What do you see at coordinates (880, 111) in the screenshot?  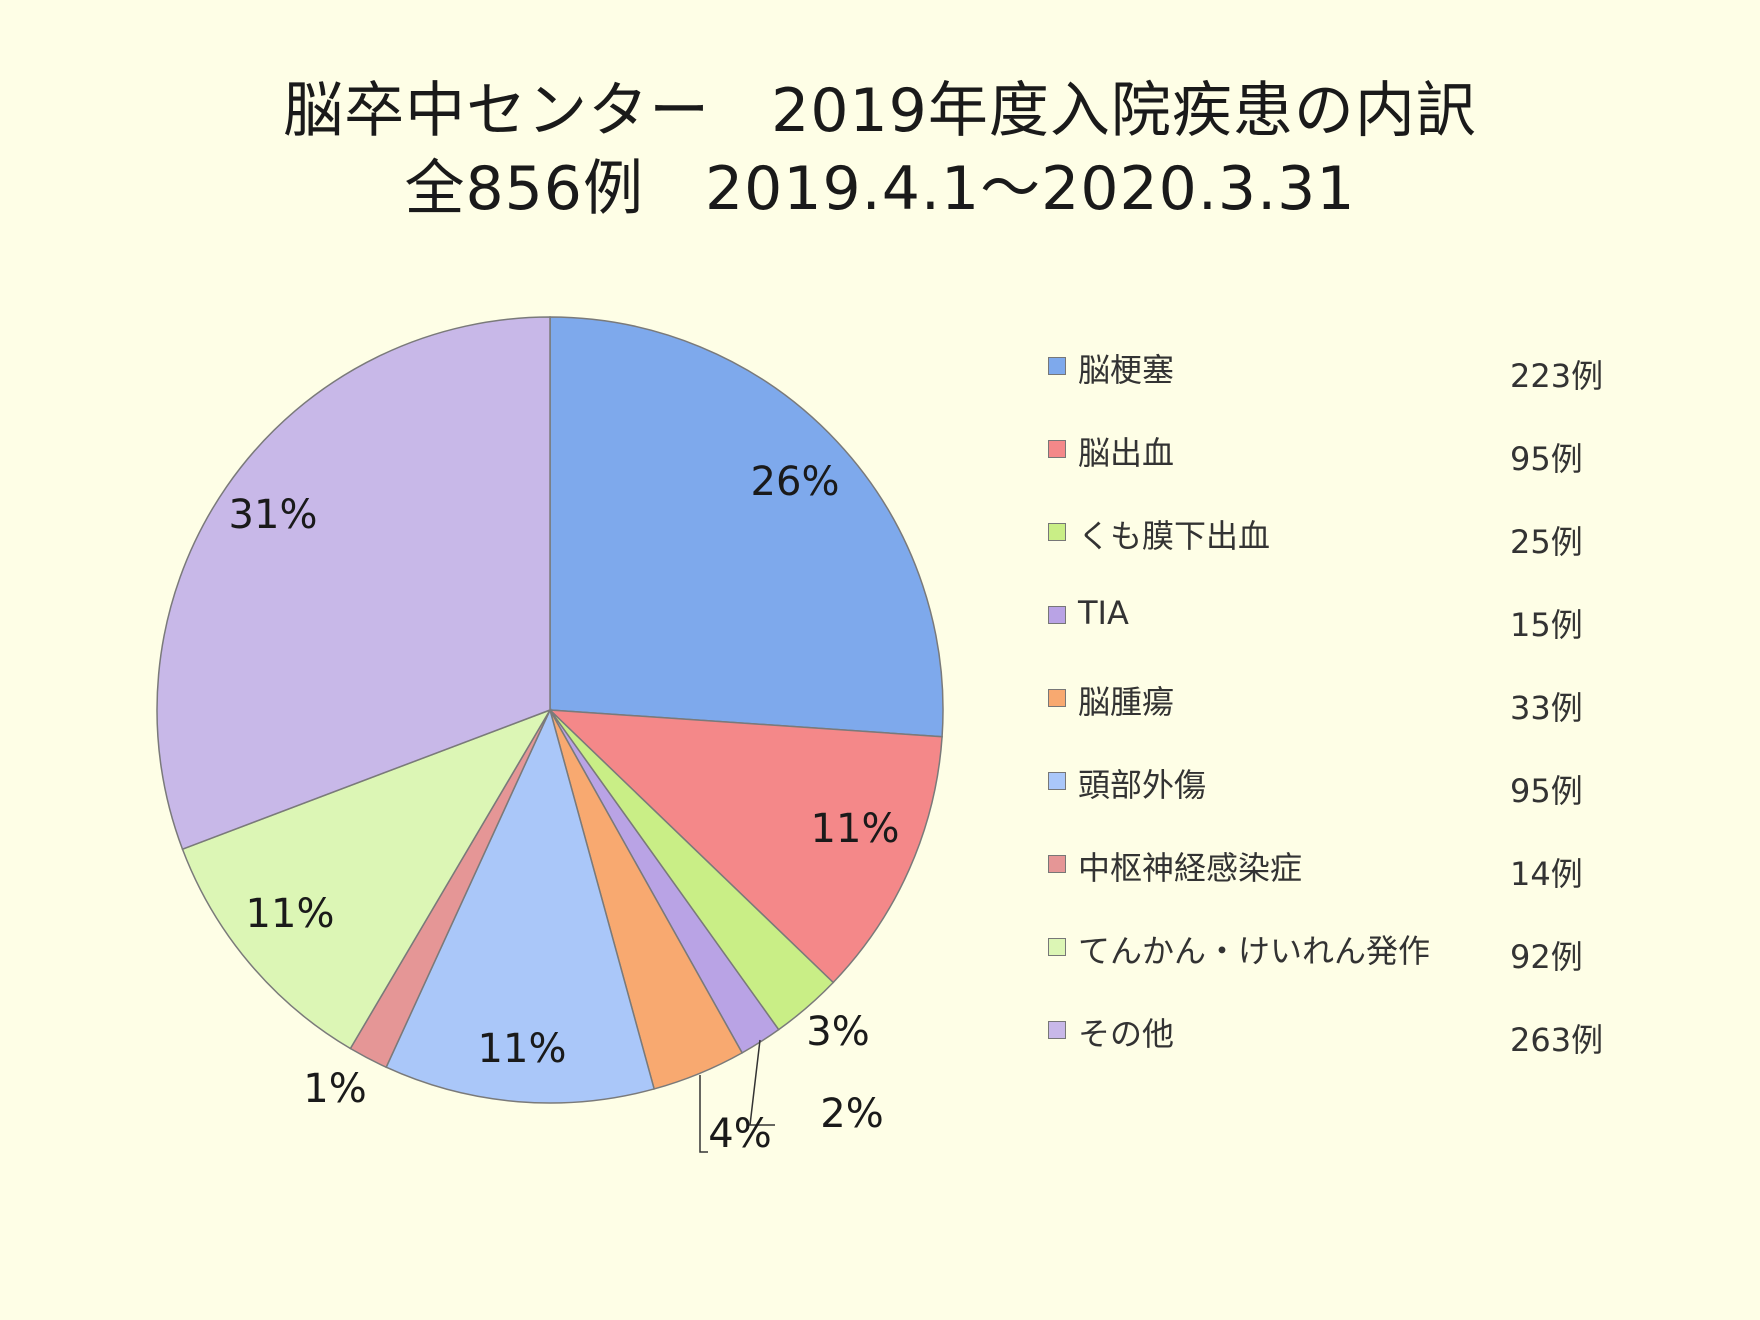 I see `chart-title: 脳卒中センター 2019年度入院疾患の内訳` at bounding box center [880, 111].